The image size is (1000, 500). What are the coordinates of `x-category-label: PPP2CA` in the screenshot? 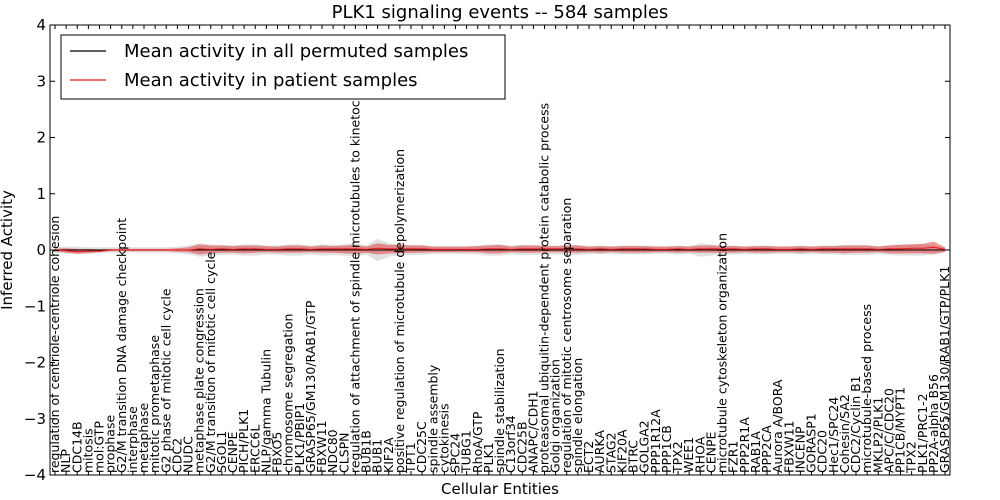 It's located at (766, 449).